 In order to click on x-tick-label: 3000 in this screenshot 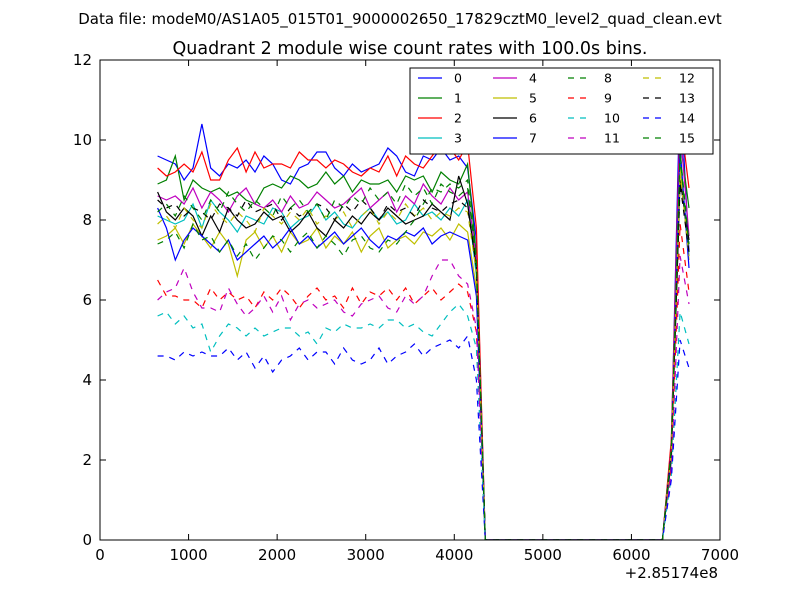, I will do `click(366, 555)`.